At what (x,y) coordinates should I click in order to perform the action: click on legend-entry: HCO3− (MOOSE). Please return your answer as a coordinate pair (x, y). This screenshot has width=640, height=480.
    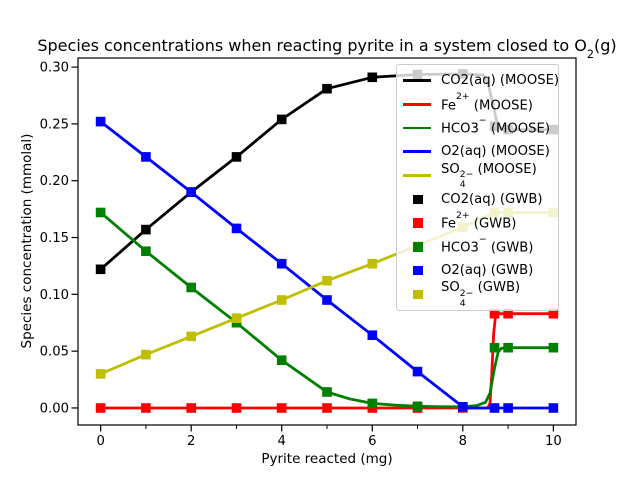
    Looking at the image, I should click on (477, 127).